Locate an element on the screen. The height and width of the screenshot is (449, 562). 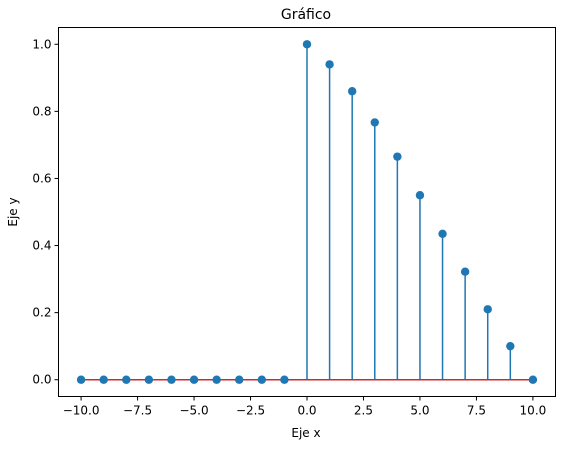
y-tick-label: 0.0 is located at coordinates (41, 380).